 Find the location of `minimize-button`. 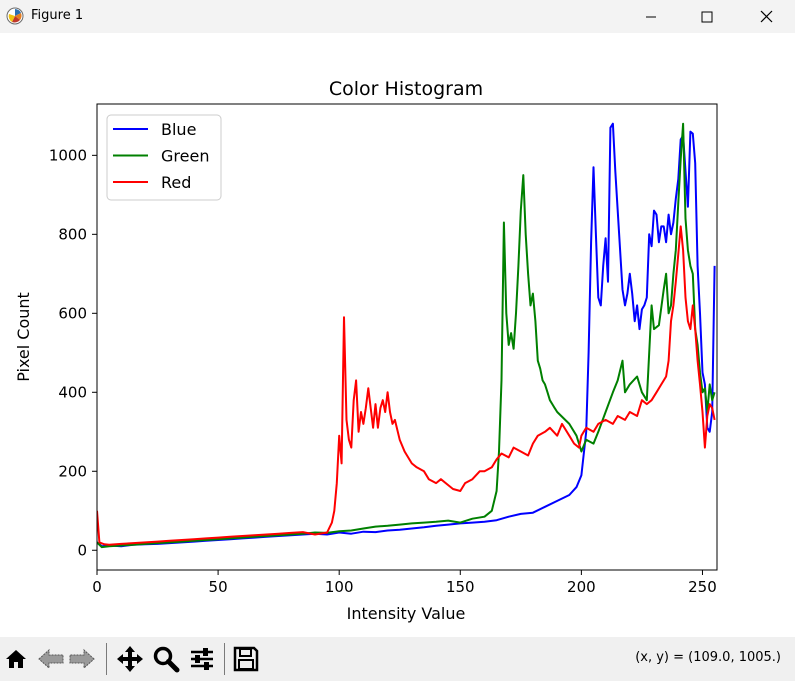

minimize-button is located at coordinates (651, 16).